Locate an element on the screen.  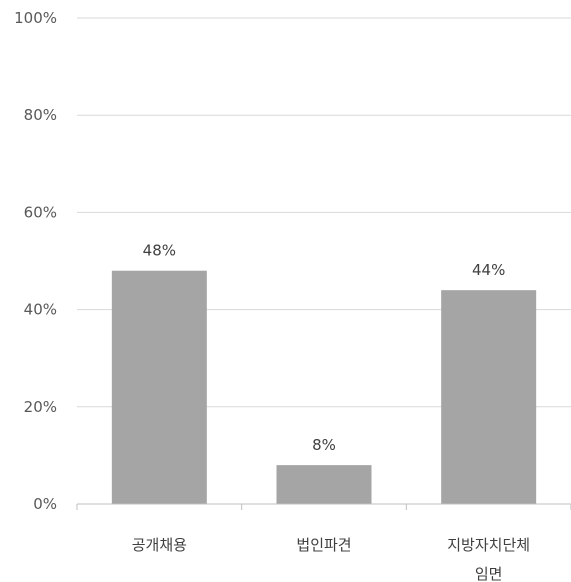
axes is located at coordinates (323, 506).